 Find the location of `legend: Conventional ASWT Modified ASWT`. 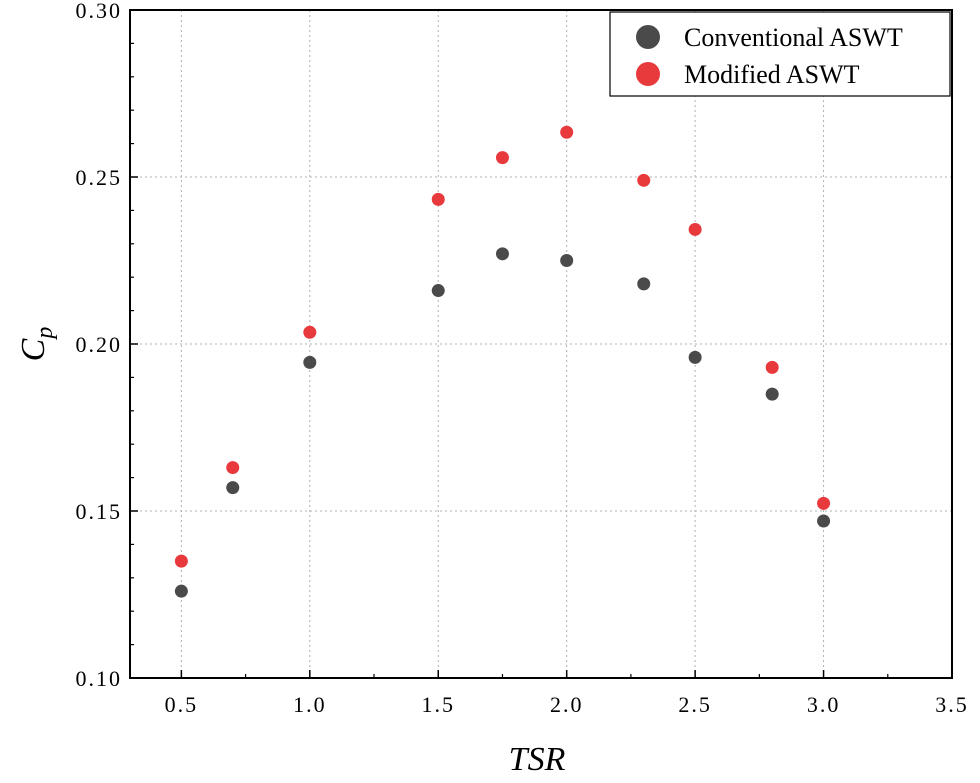

legend: Conventional ASWT Modified ASWT is located at coordinates (780, 54).